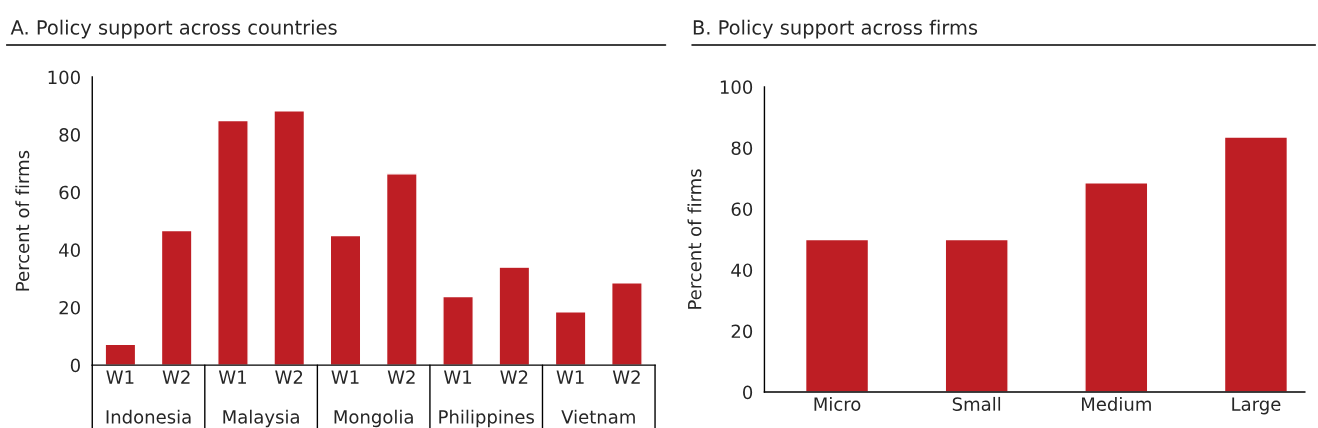  I want to click on x-tick-label: Indonesia, so click(148, 416).